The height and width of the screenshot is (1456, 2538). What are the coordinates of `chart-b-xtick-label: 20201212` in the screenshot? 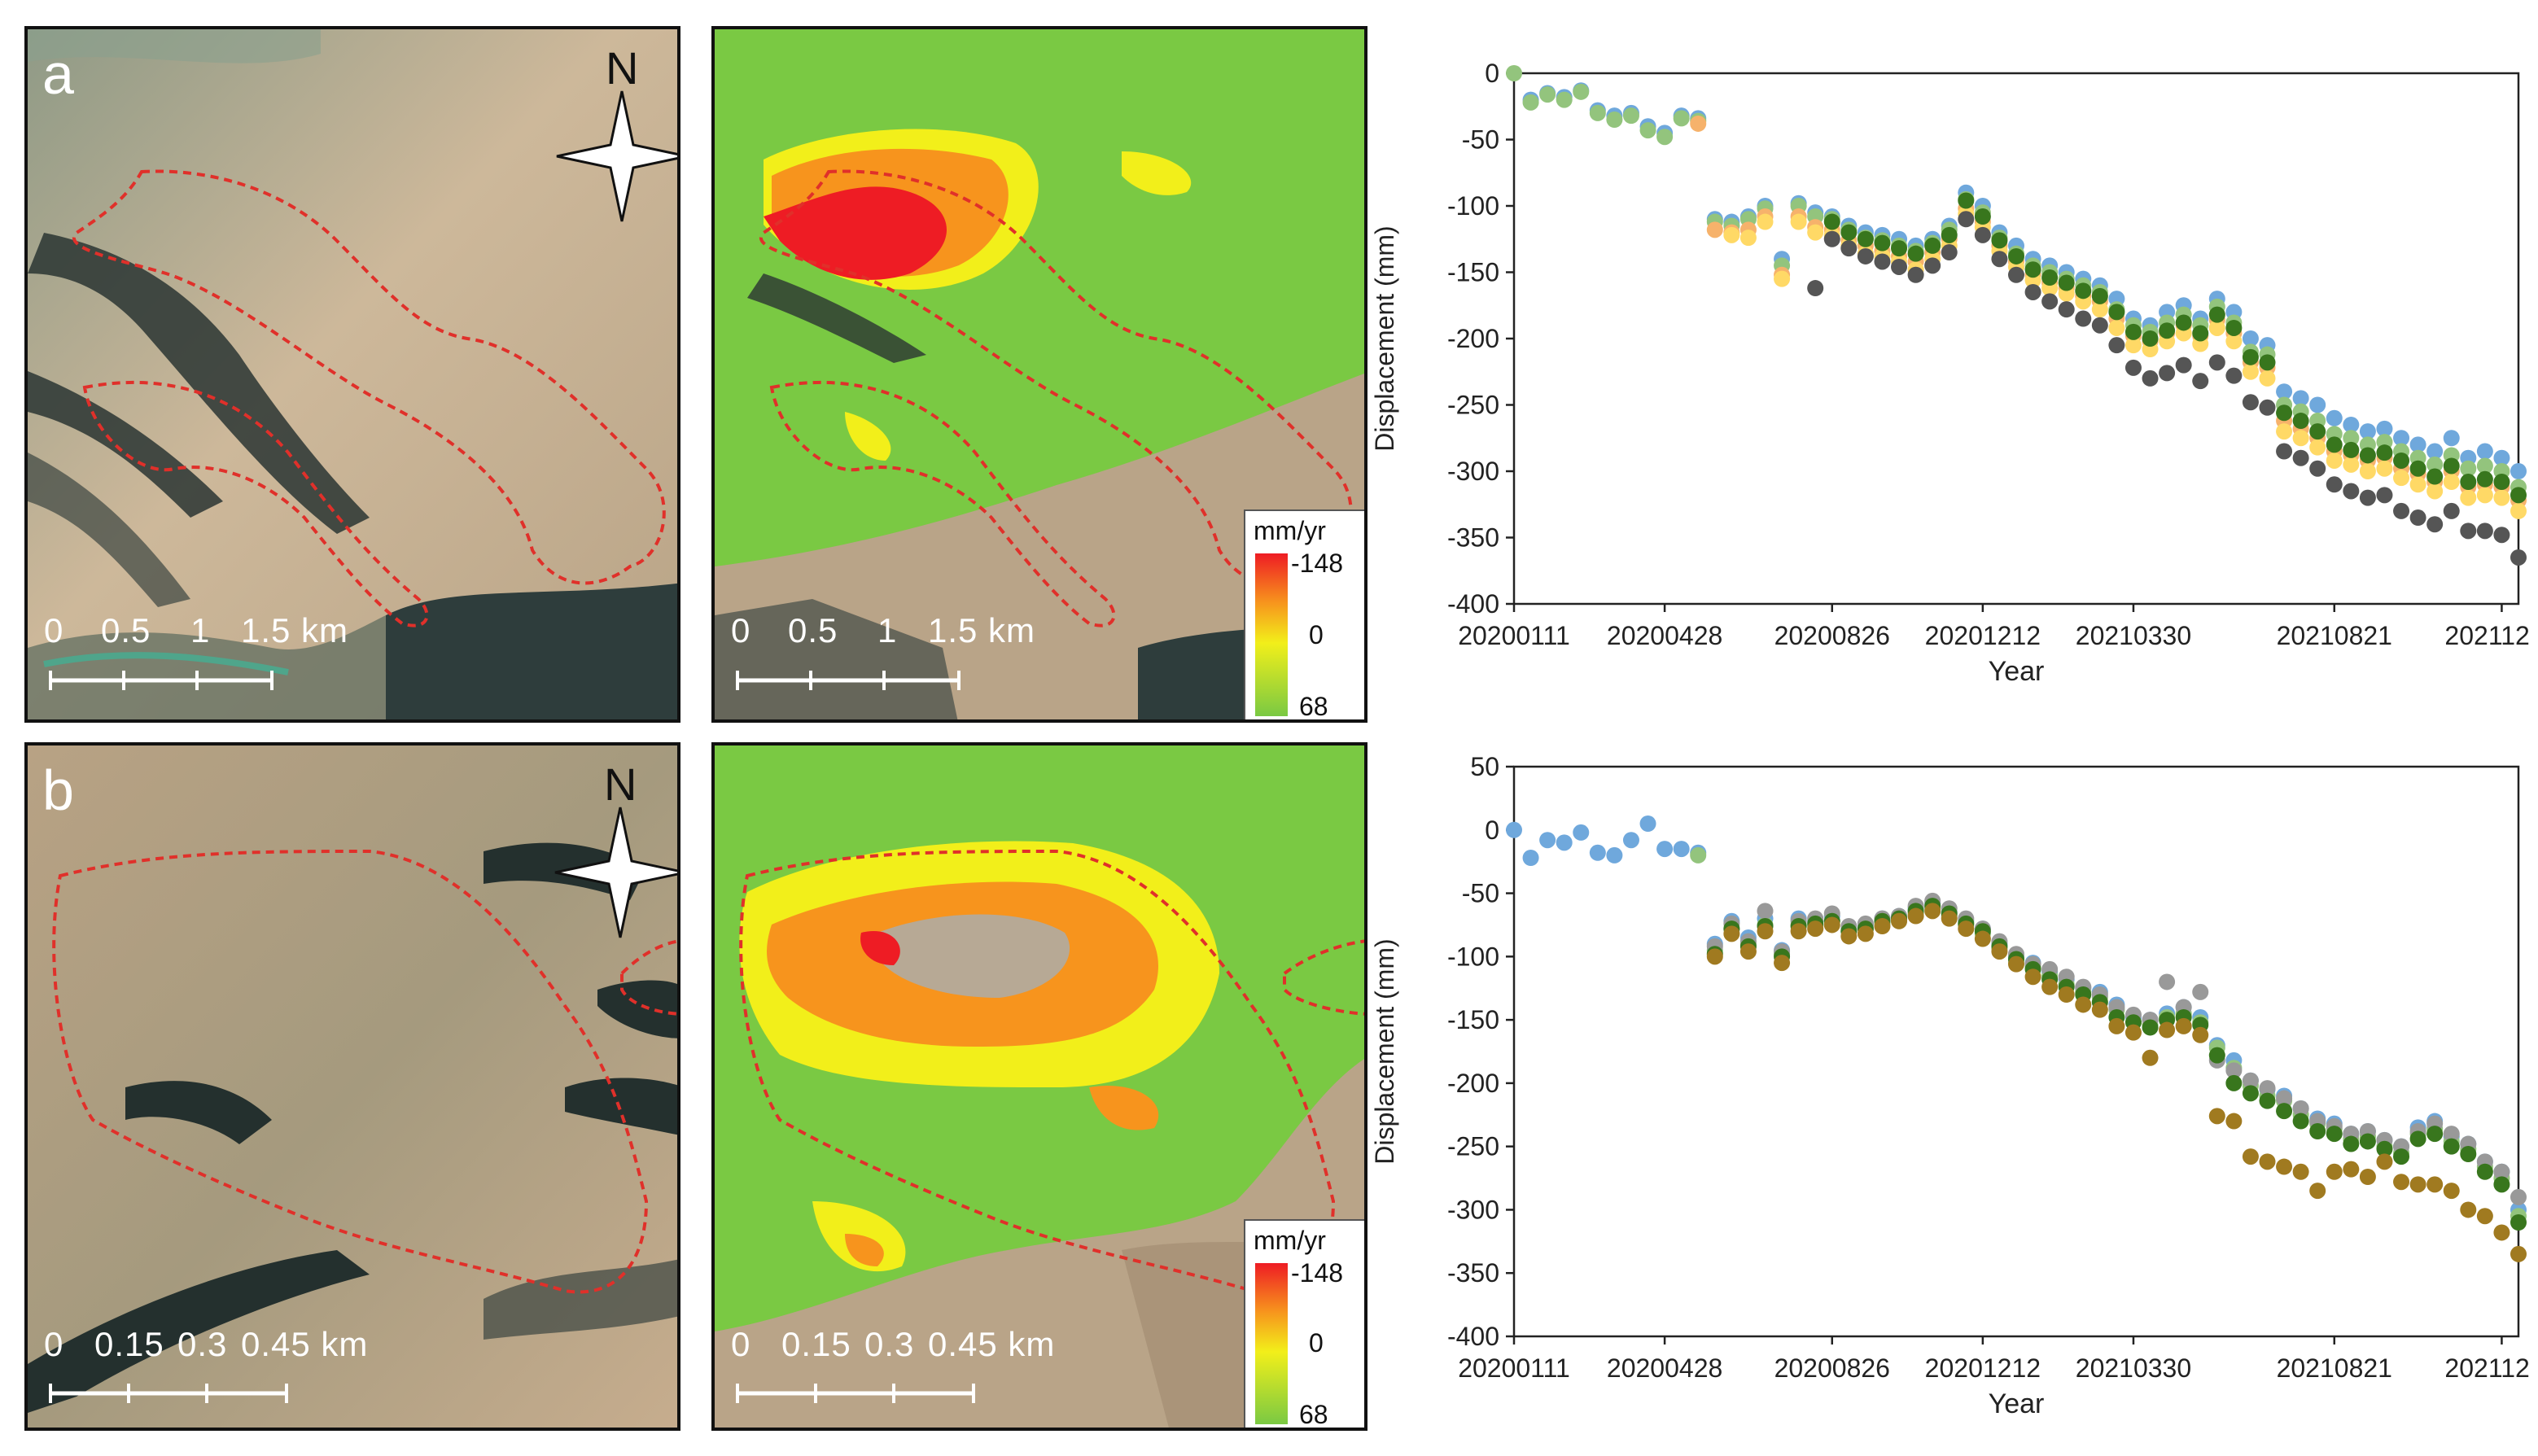 It's located at (1983, 1368).